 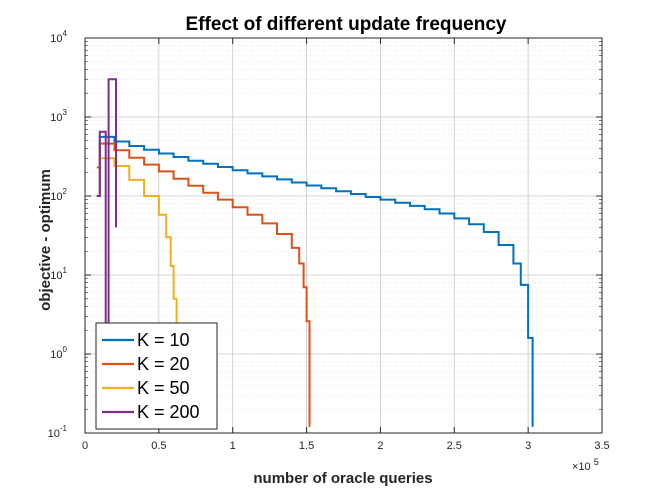 I want to click on y-tick-label: 10², so click(x=58, y=195).